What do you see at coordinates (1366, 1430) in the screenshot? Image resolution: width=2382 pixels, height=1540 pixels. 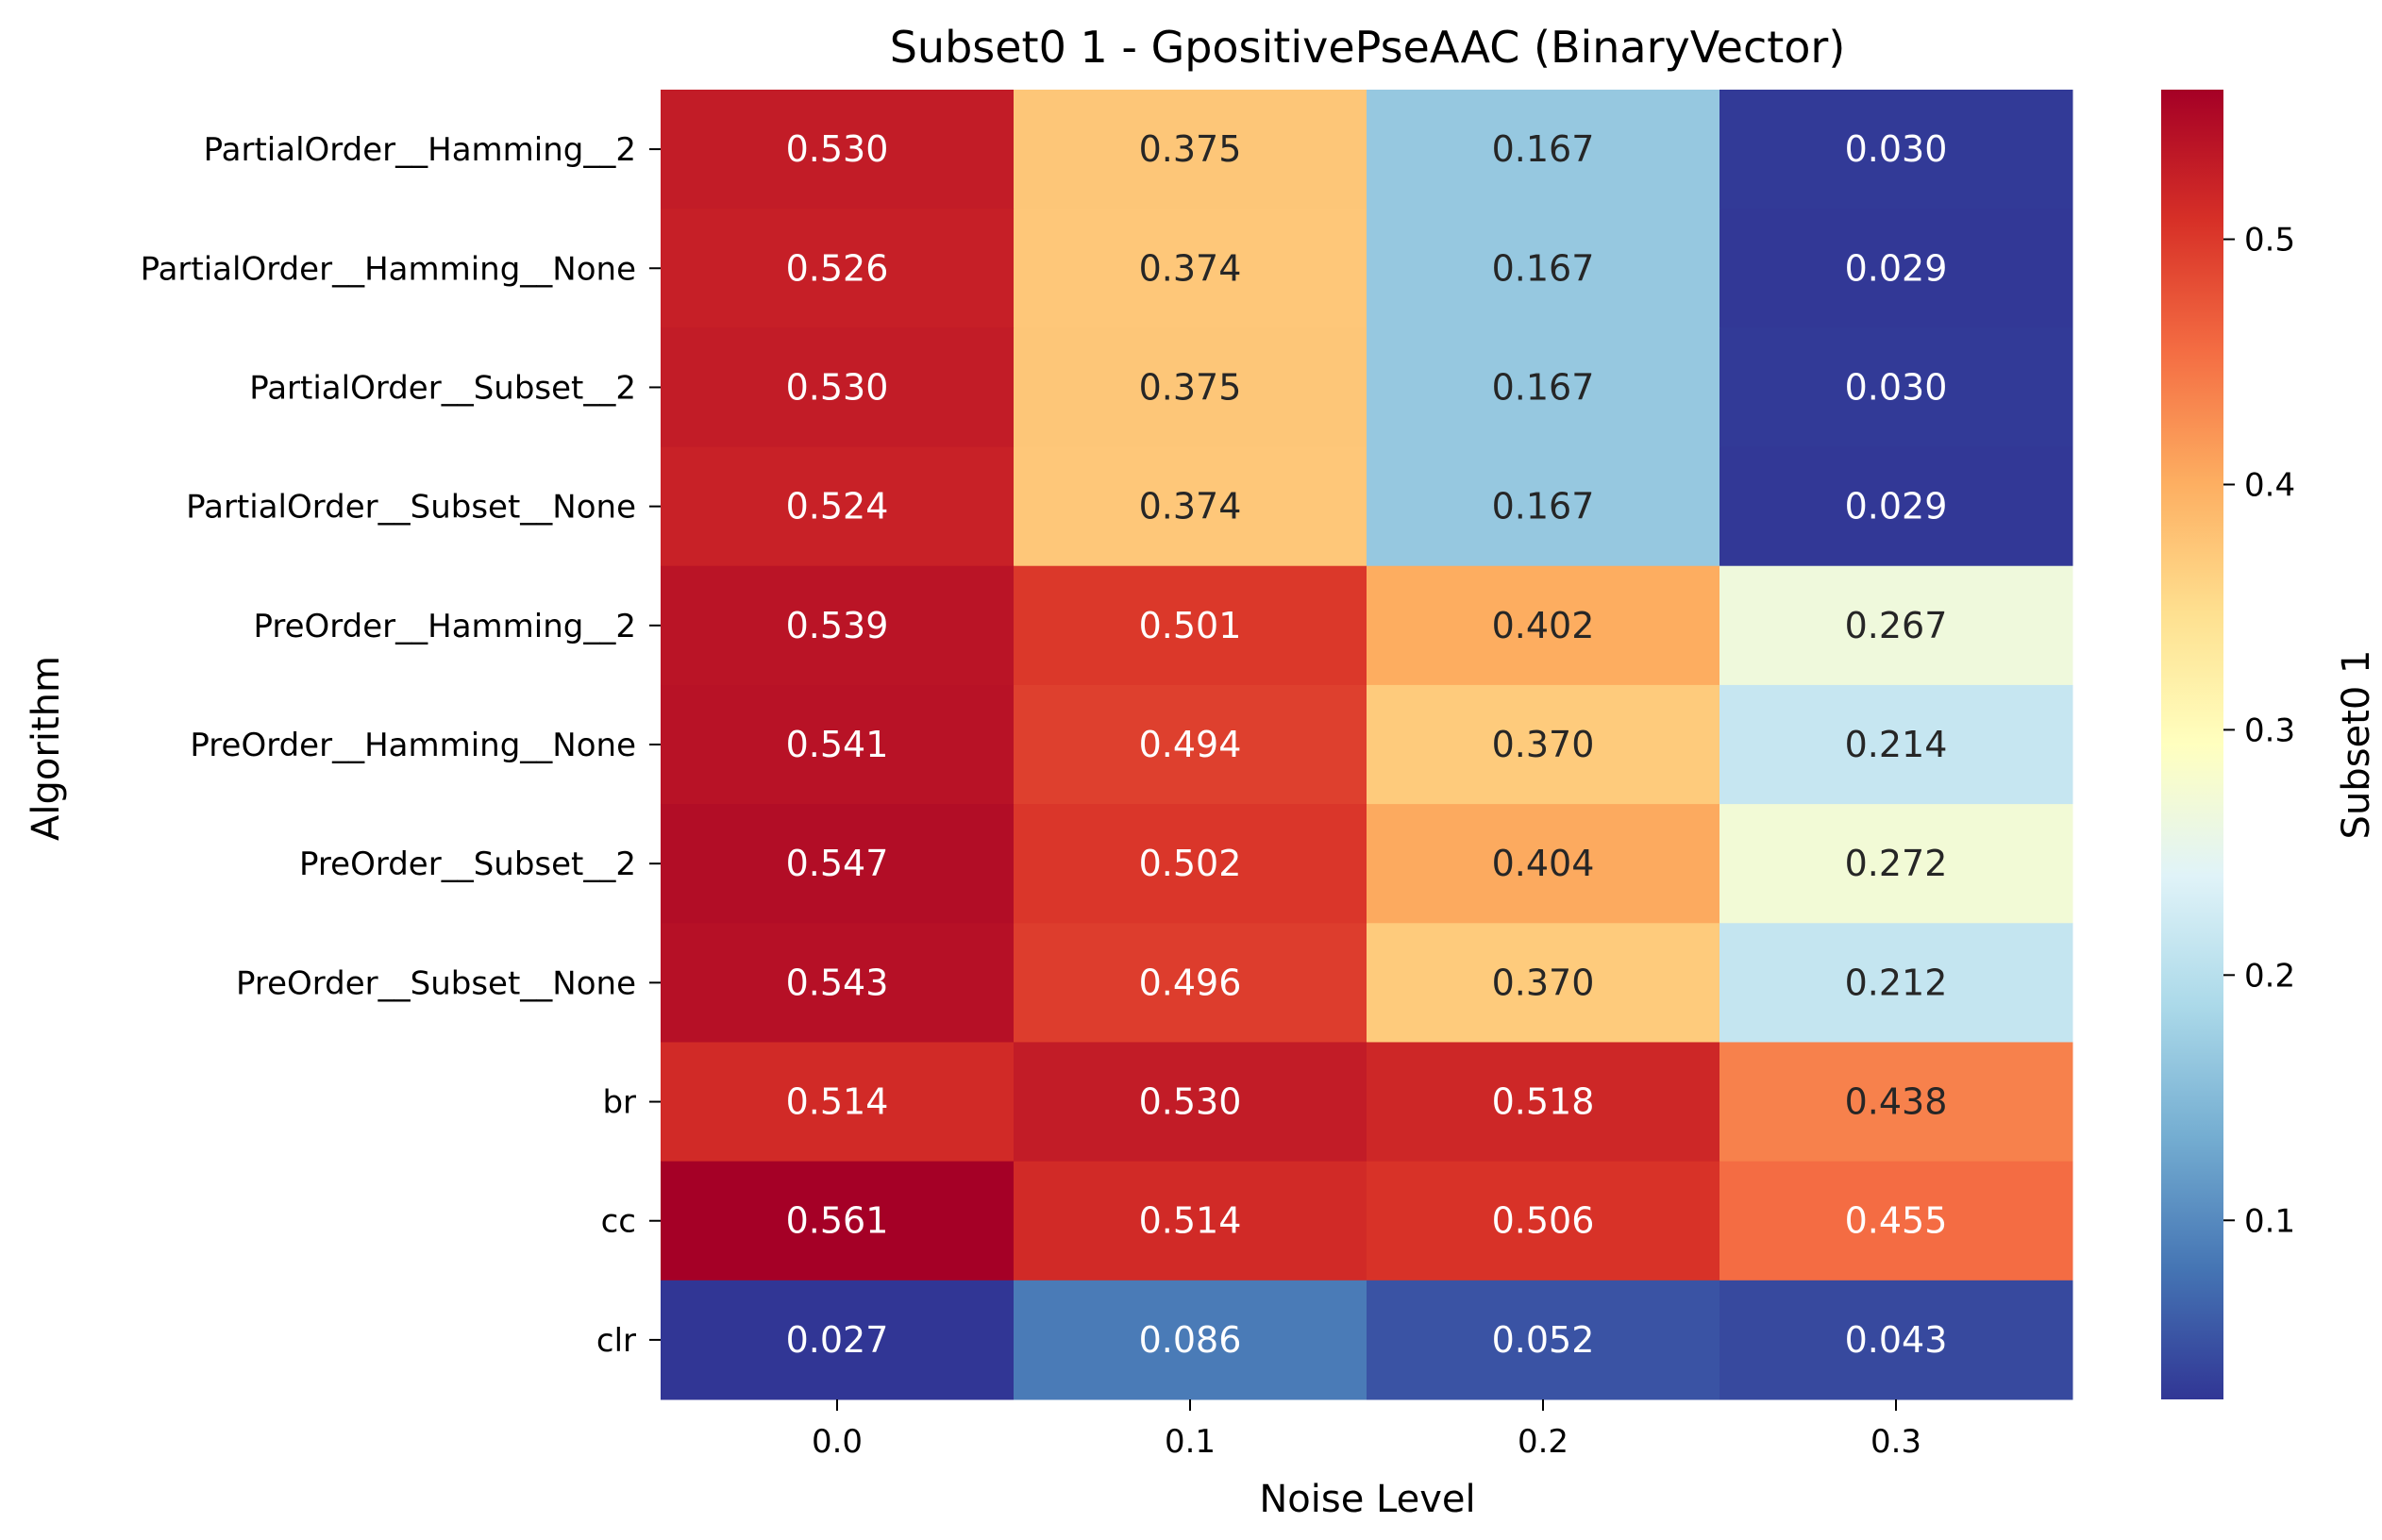 I see `x-tick-labels: 0.0 0.1 0.2 0.3` at bounding box center [1366, 1430].